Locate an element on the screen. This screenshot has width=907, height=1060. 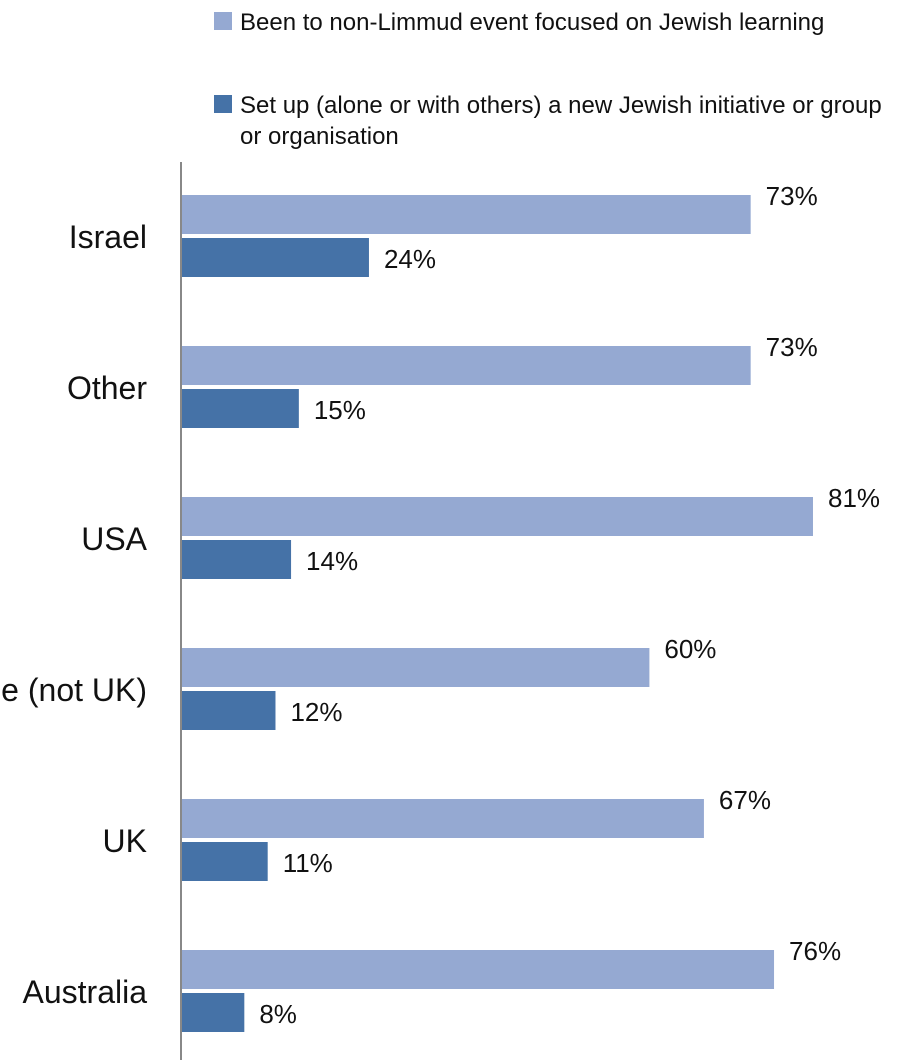
bar-new-initiative-other is located at coordinates (240, 408).